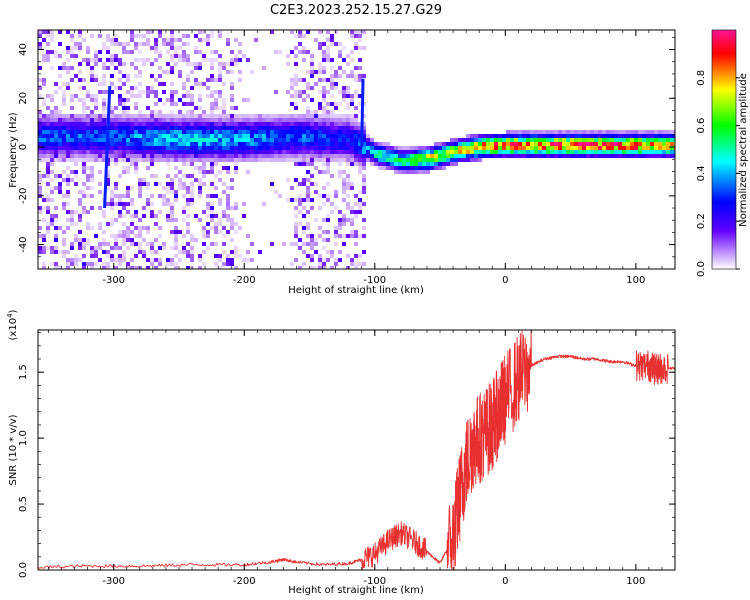 This screenshot has height=600, width=750. I want to click on colorbar-gradient, so click(724, 149).